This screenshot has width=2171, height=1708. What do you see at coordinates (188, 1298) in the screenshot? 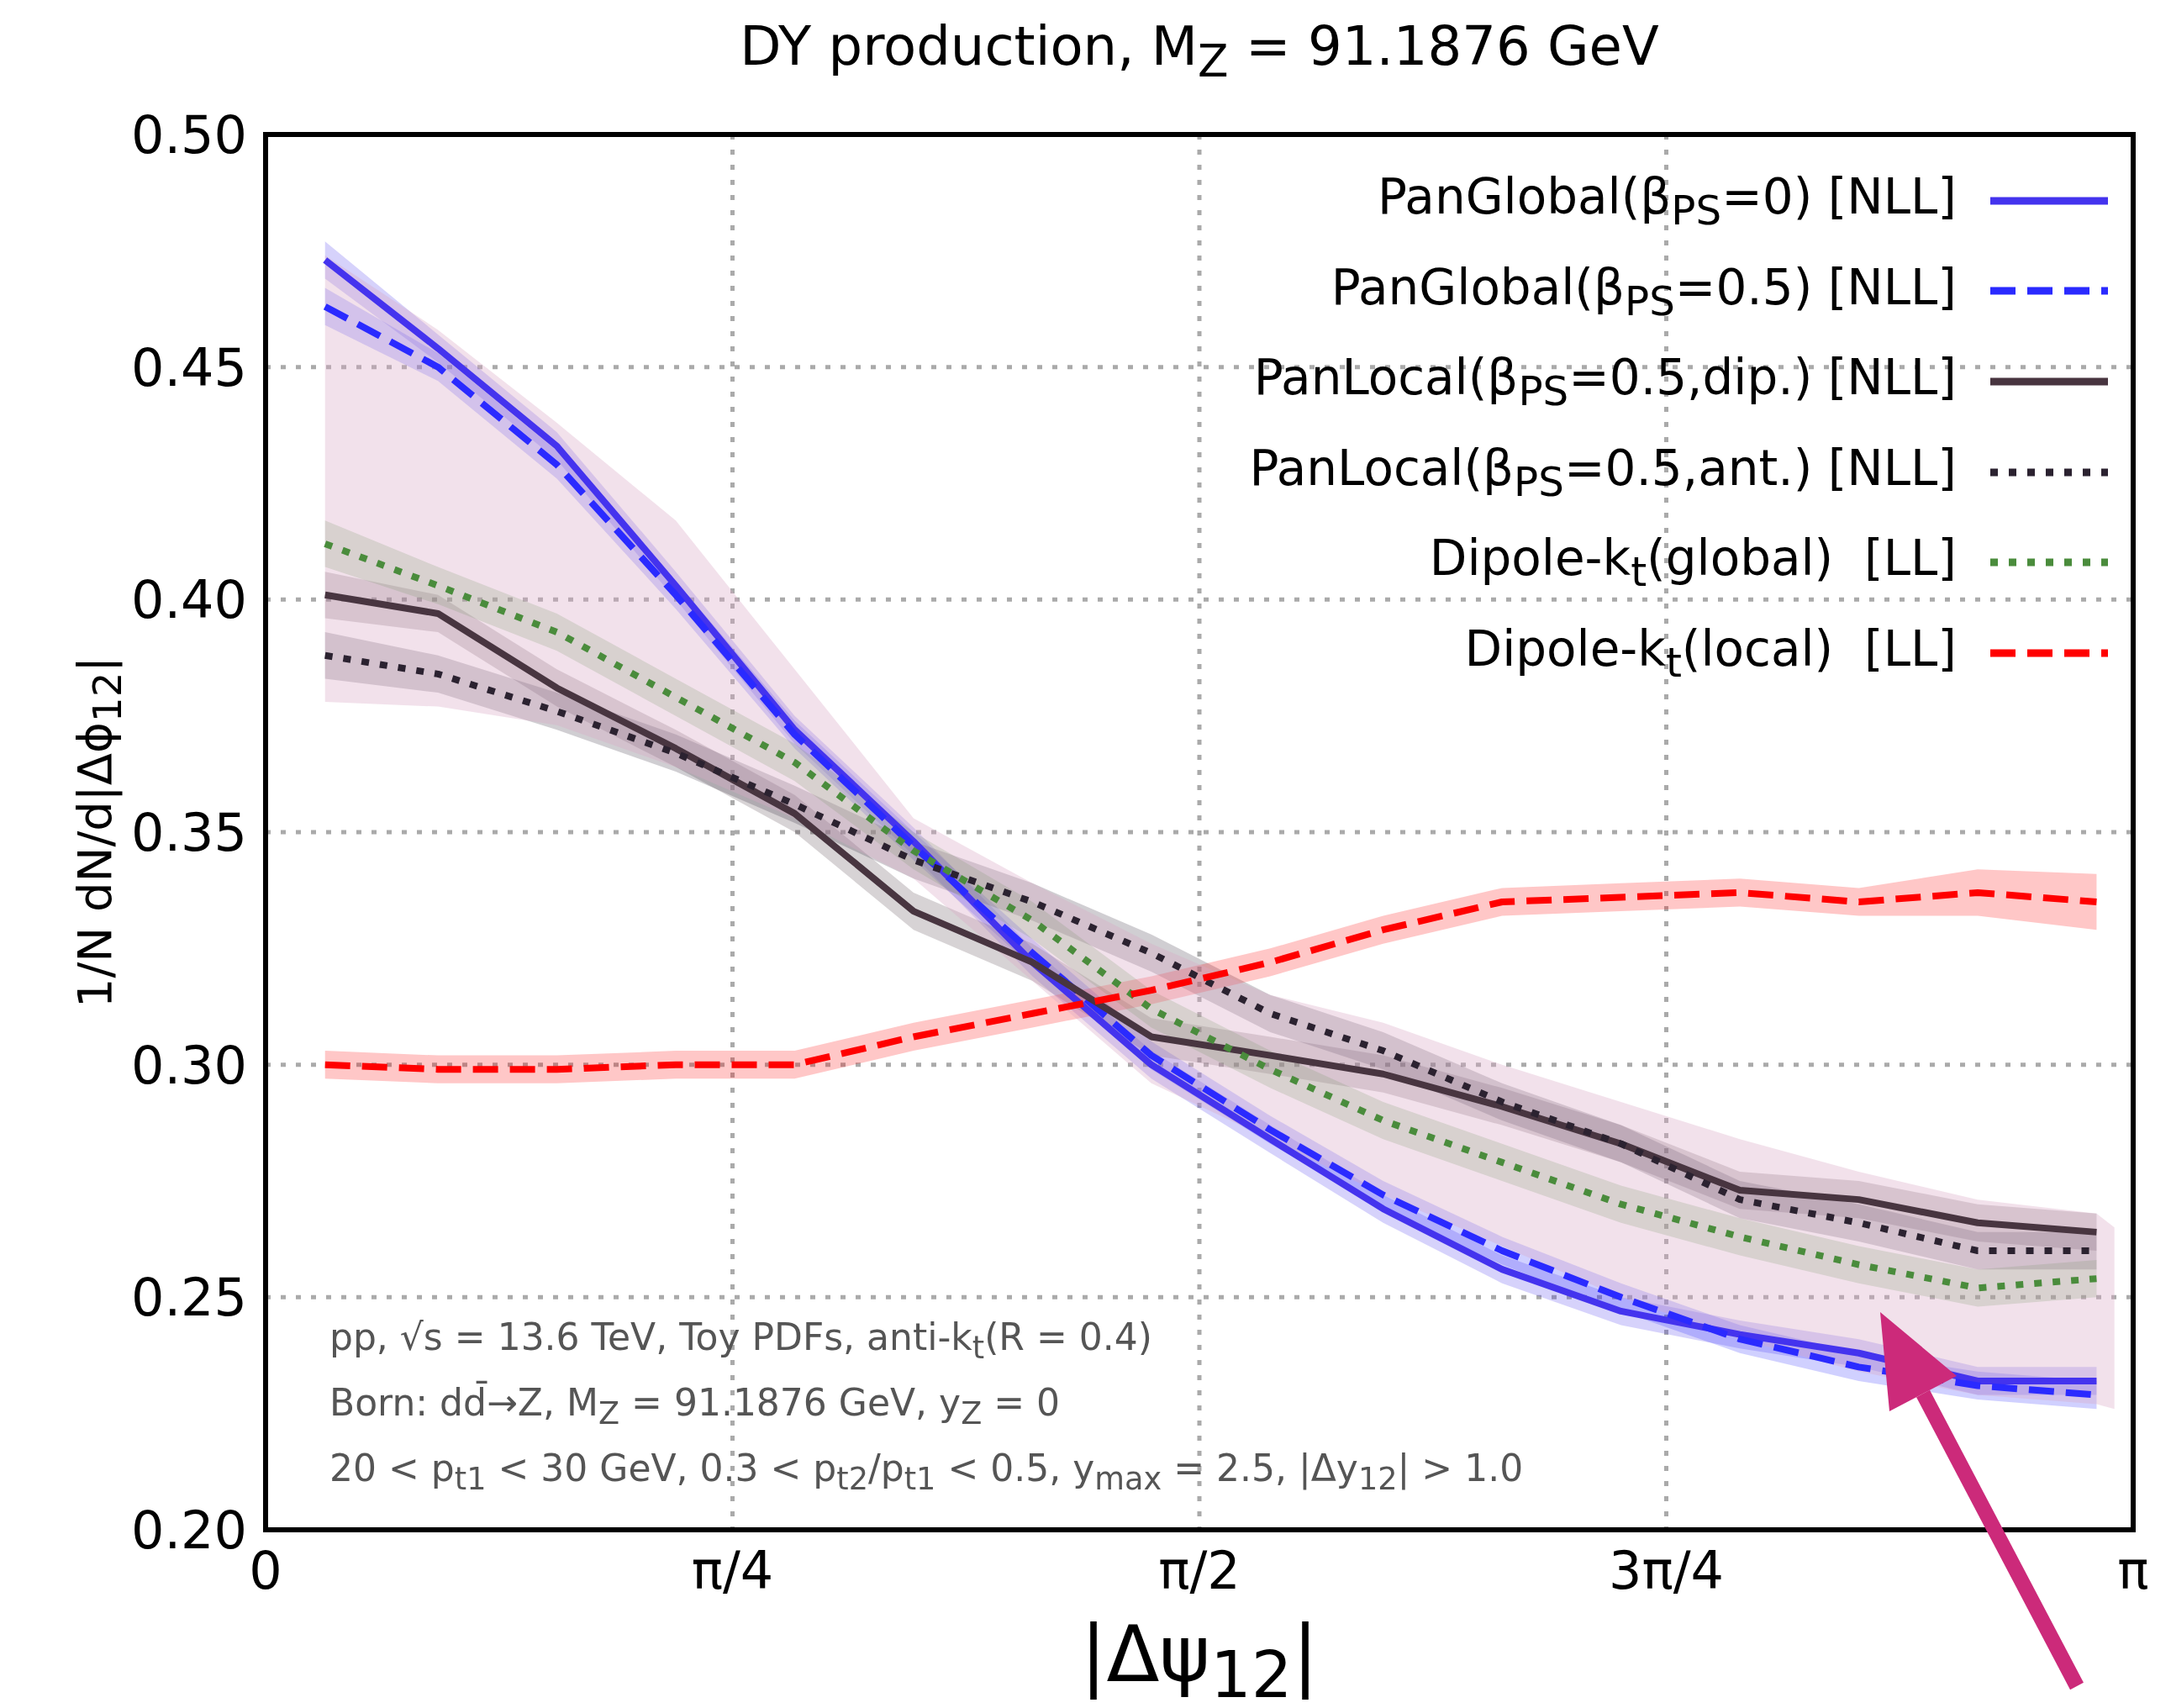
I see `y-tick-label: 0.25` at bounding box center [188, 1298].